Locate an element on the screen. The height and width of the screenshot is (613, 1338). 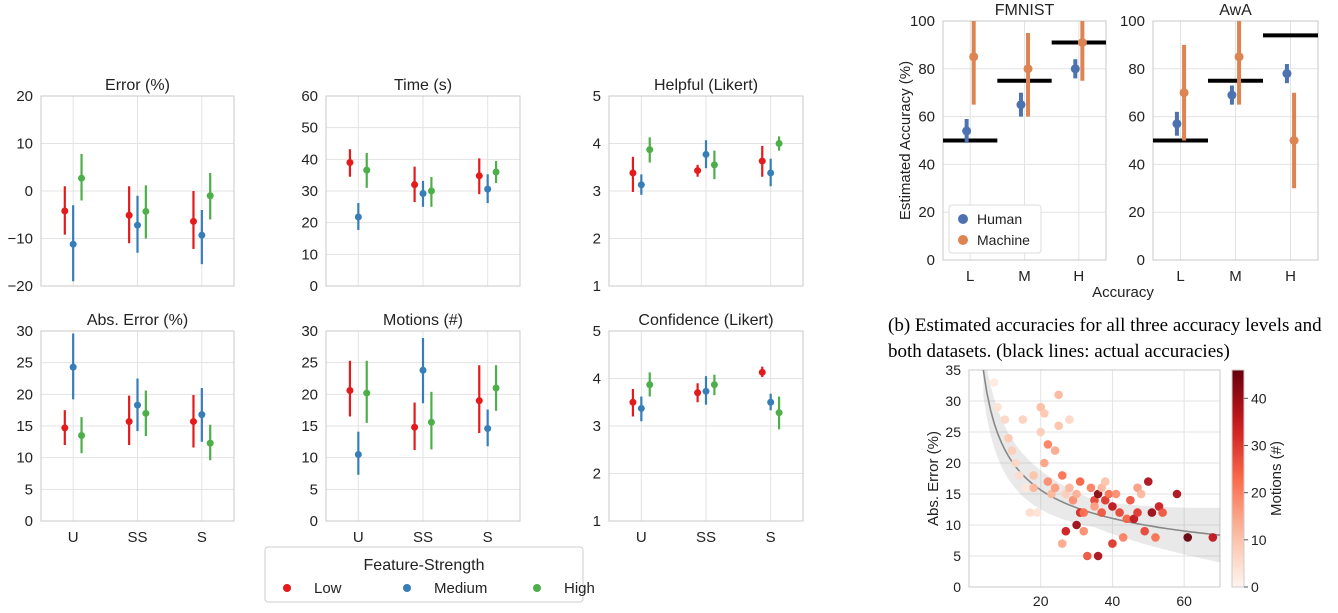
y-tick-label: 3 is located at coordinates (597, 191).